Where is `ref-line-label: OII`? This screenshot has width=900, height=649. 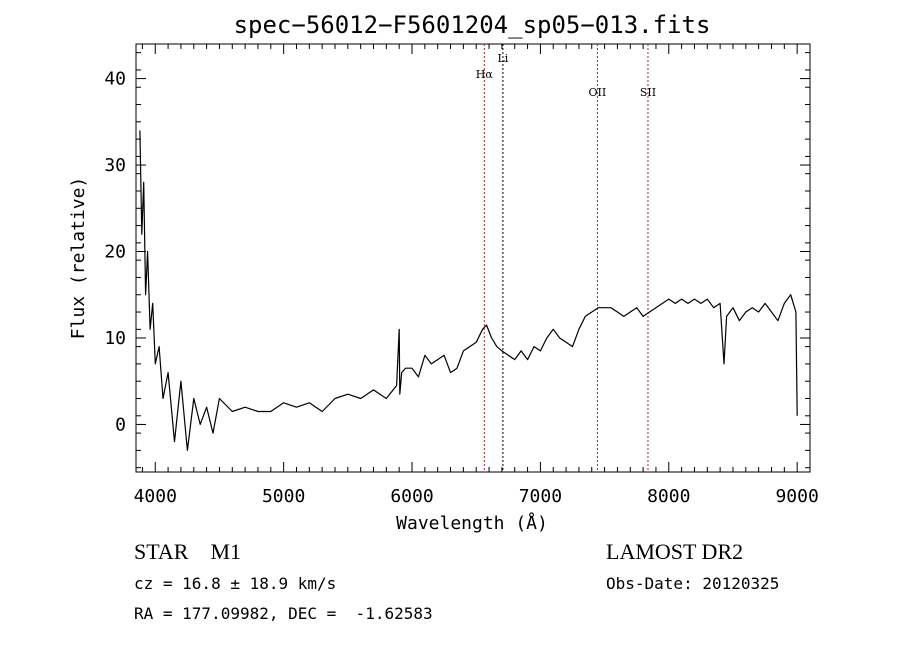
ref-line-label: OII is located at coordinates (598, 92).